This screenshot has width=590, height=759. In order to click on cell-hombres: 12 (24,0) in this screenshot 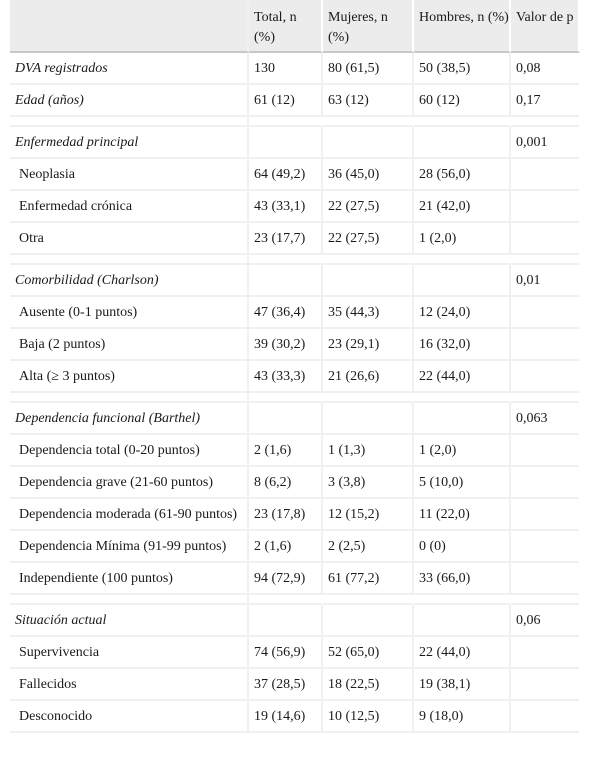, I will do `click(462, 313)`.